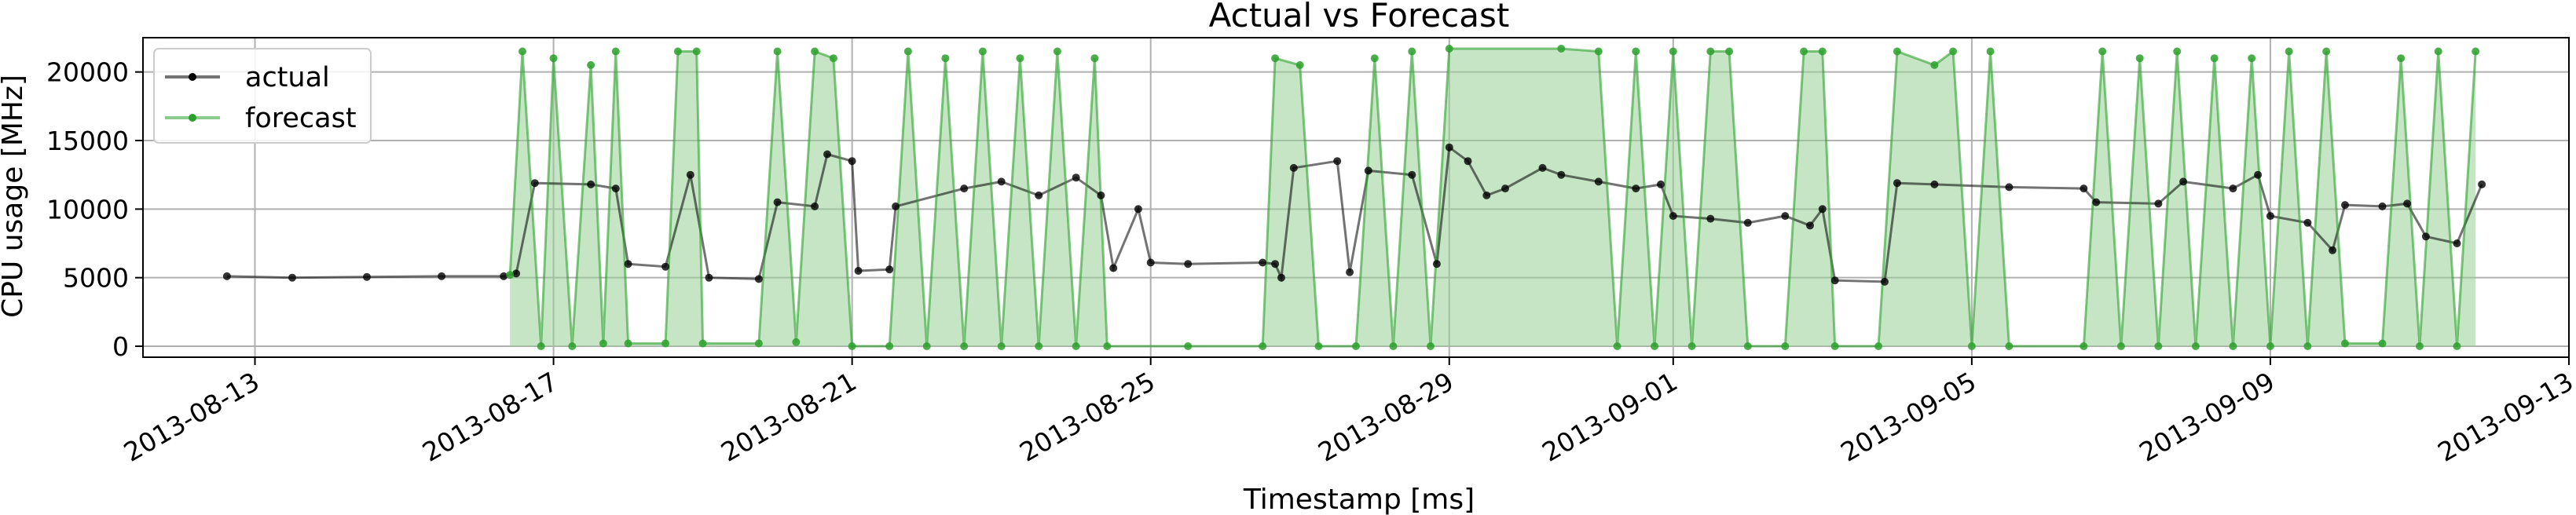  Describe the element at coordinates (2207, 417) in the screenshot. I see `x-tick-label: 2013-09-09` at that location.